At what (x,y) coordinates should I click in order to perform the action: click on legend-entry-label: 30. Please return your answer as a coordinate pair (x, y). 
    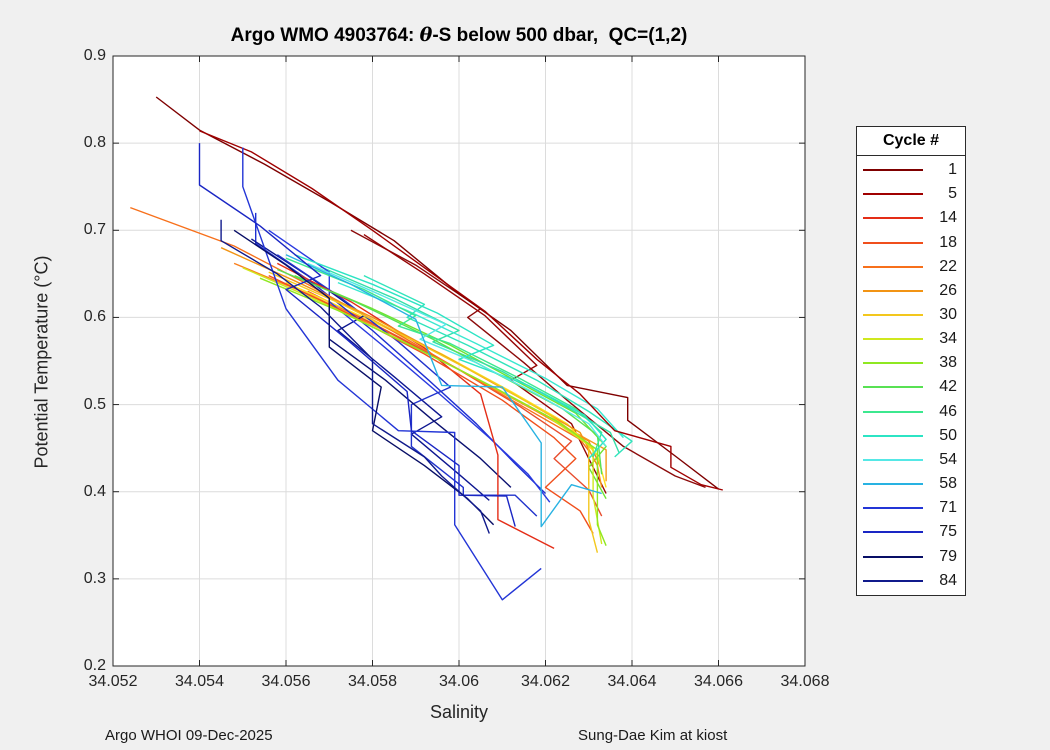
    Looking at the image, I should click on (948, 315).